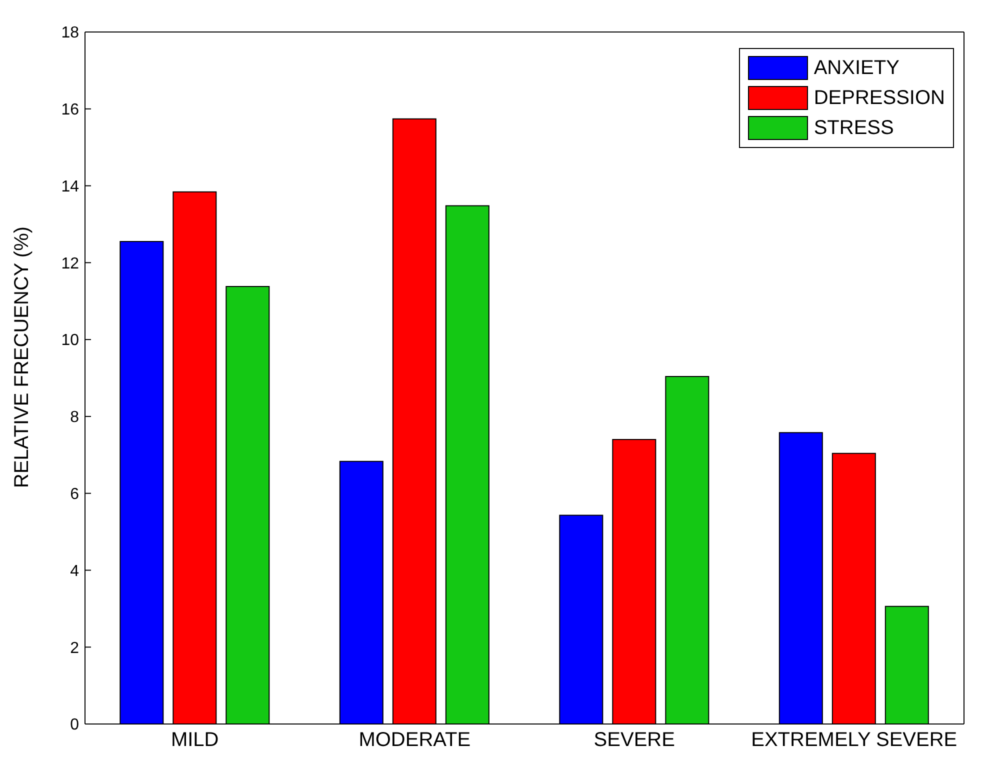 The image size is (989, 767). I want to click on y-tick-label: 4, so click(75, 571).